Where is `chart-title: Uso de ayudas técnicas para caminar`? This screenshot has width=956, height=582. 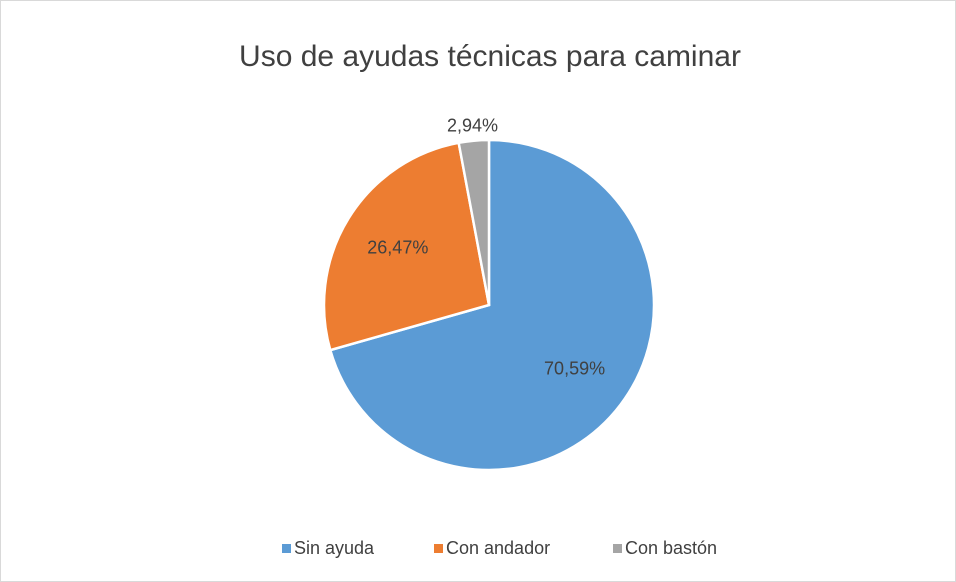
chart-title: Uso de ayudas técnicas para caminar is located at coordinates (490, 56).